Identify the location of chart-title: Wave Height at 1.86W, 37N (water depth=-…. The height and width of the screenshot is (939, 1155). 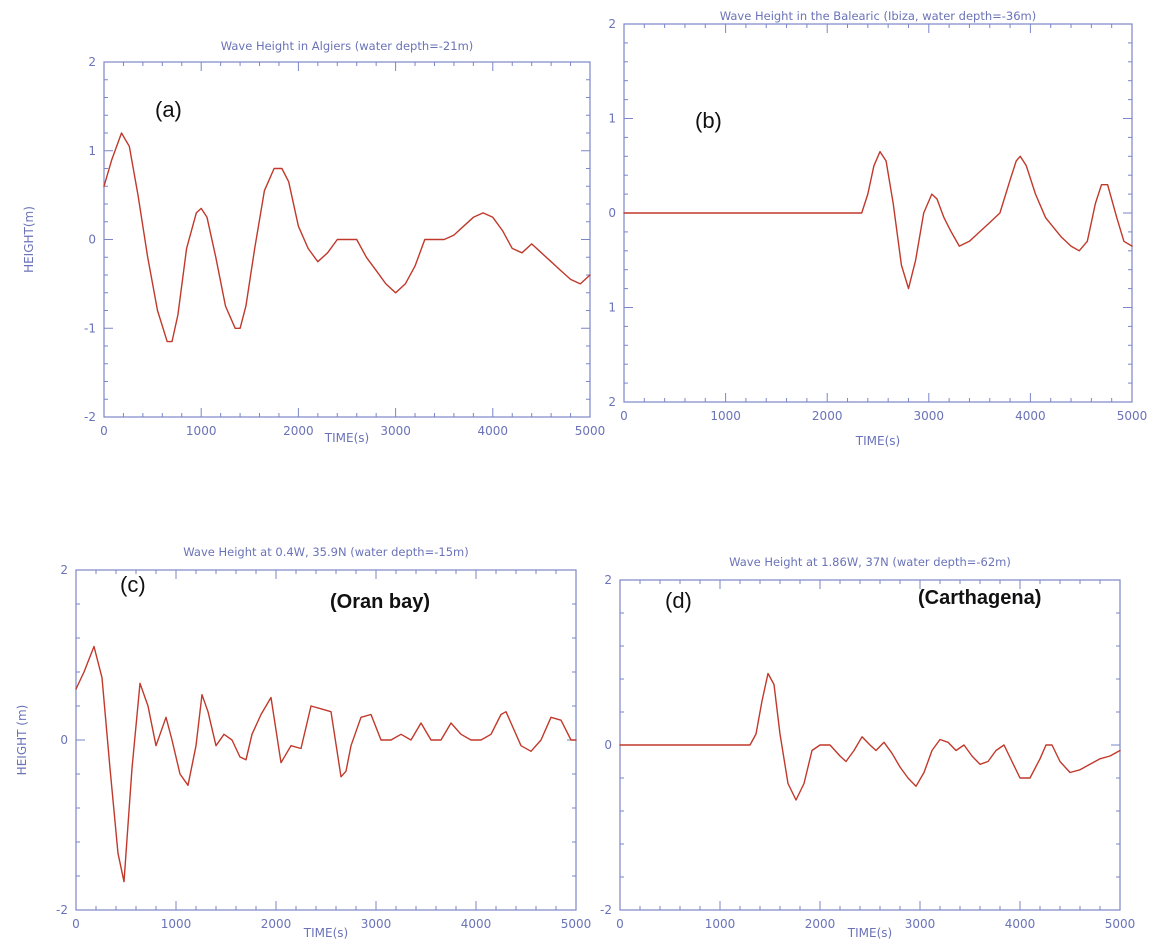
(870, 562).